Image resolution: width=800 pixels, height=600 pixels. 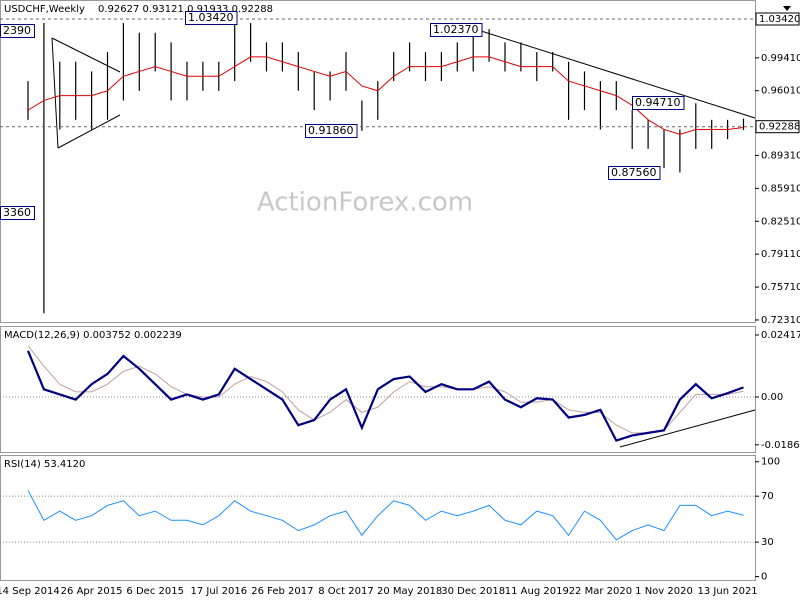 I want to click on x-tick-label: 30 Dec 2018, so click(x=473, y=591).